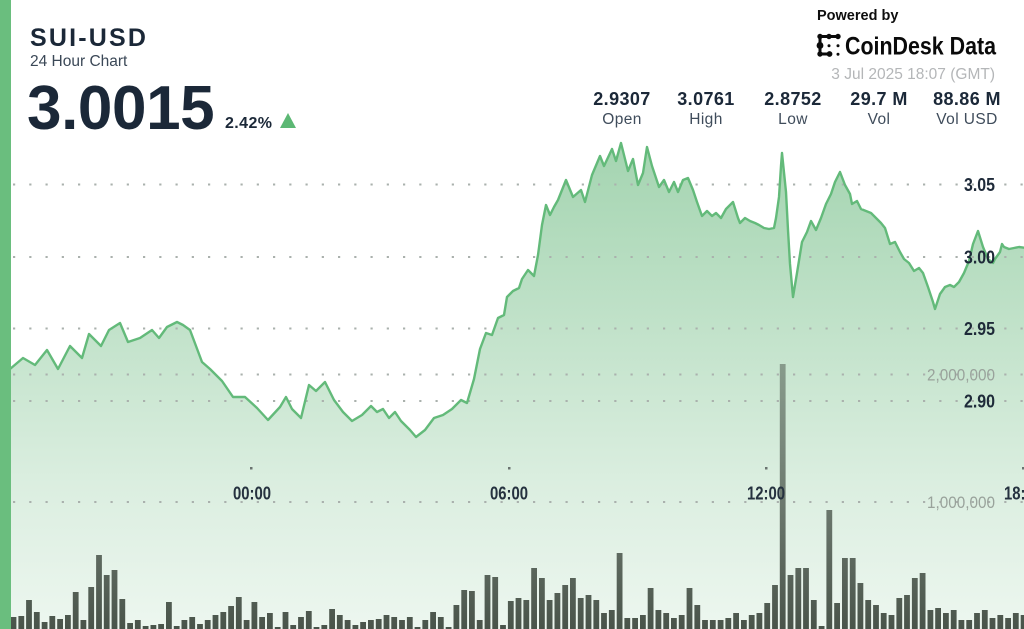 Image resolution: width=1024 pixels, height=629 pixels. What do you see at coordinates (252, 494) in the screenshot?
I see `svg-text: 00:00` at bounding box center [252, 494].